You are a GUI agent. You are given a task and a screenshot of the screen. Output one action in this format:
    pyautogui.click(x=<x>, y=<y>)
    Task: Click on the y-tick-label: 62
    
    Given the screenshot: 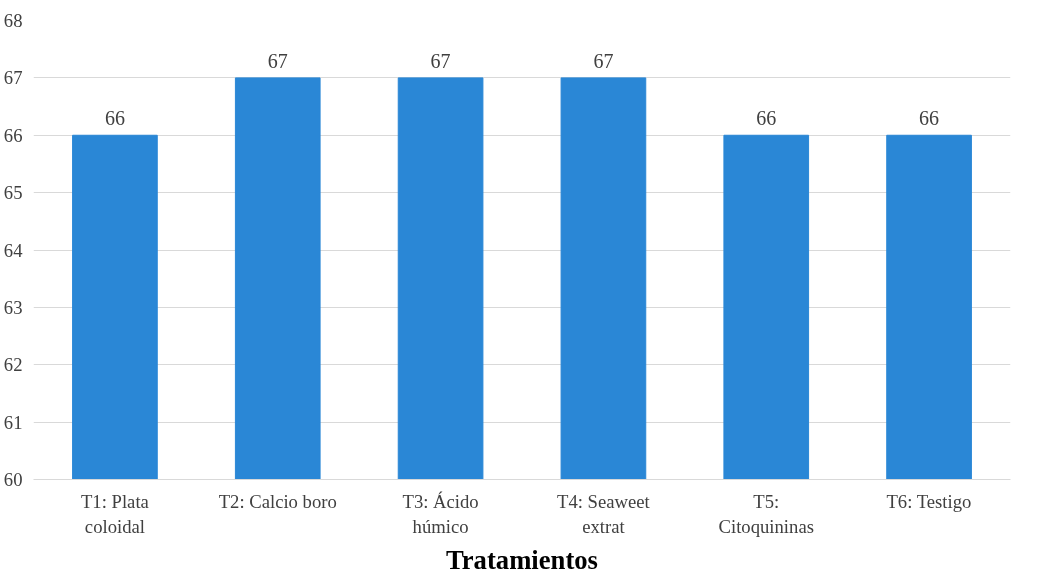 What is the action you would take?
    pyautogui.click(x=13, y=365)
    